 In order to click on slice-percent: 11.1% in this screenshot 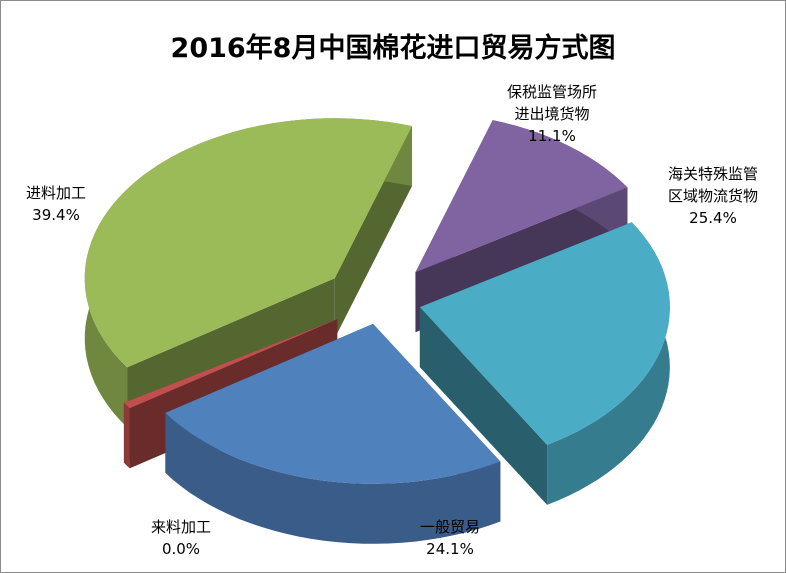, I will do `click(552, 136)`.